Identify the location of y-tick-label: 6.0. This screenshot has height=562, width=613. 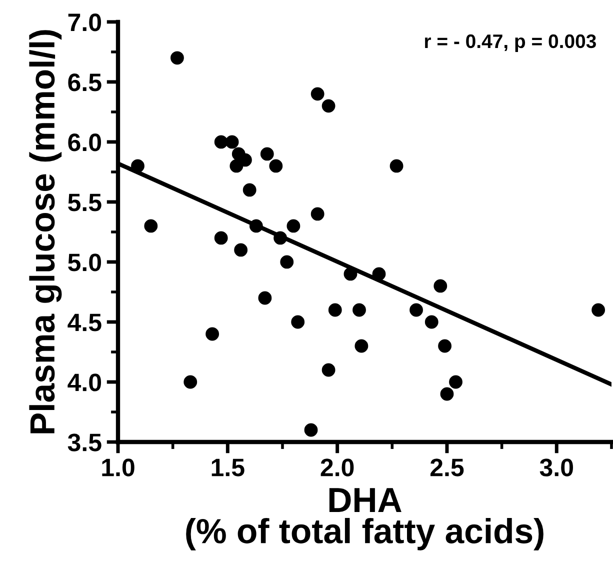
(85, 143).